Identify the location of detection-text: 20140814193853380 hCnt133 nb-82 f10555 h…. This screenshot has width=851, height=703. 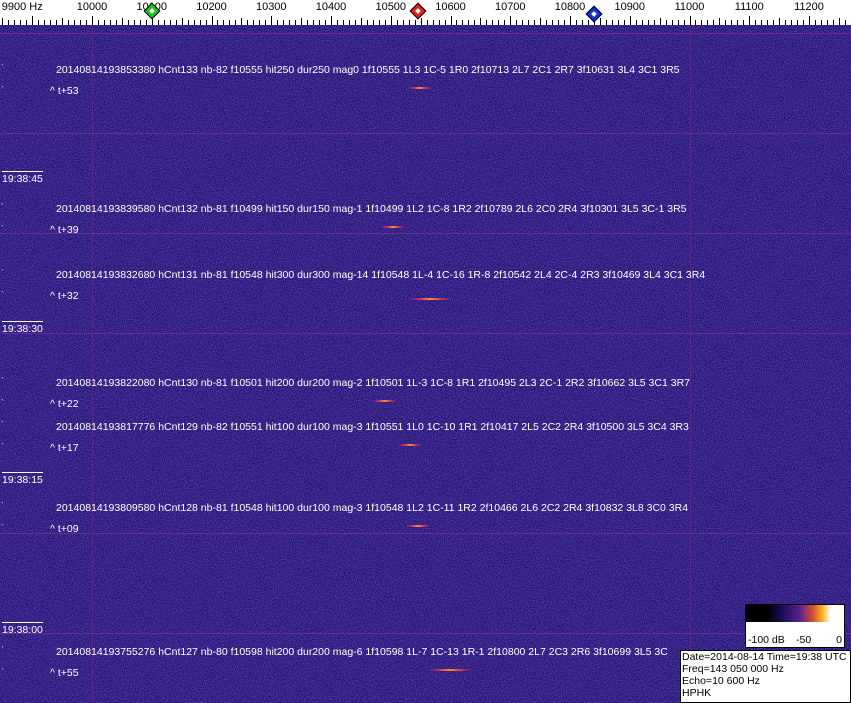
(368, 70).